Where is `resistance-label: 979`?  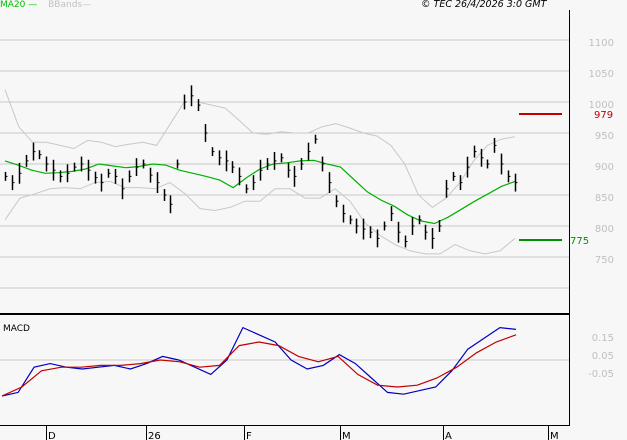
resistance-label: 979 is located at coordinates (603, 115).